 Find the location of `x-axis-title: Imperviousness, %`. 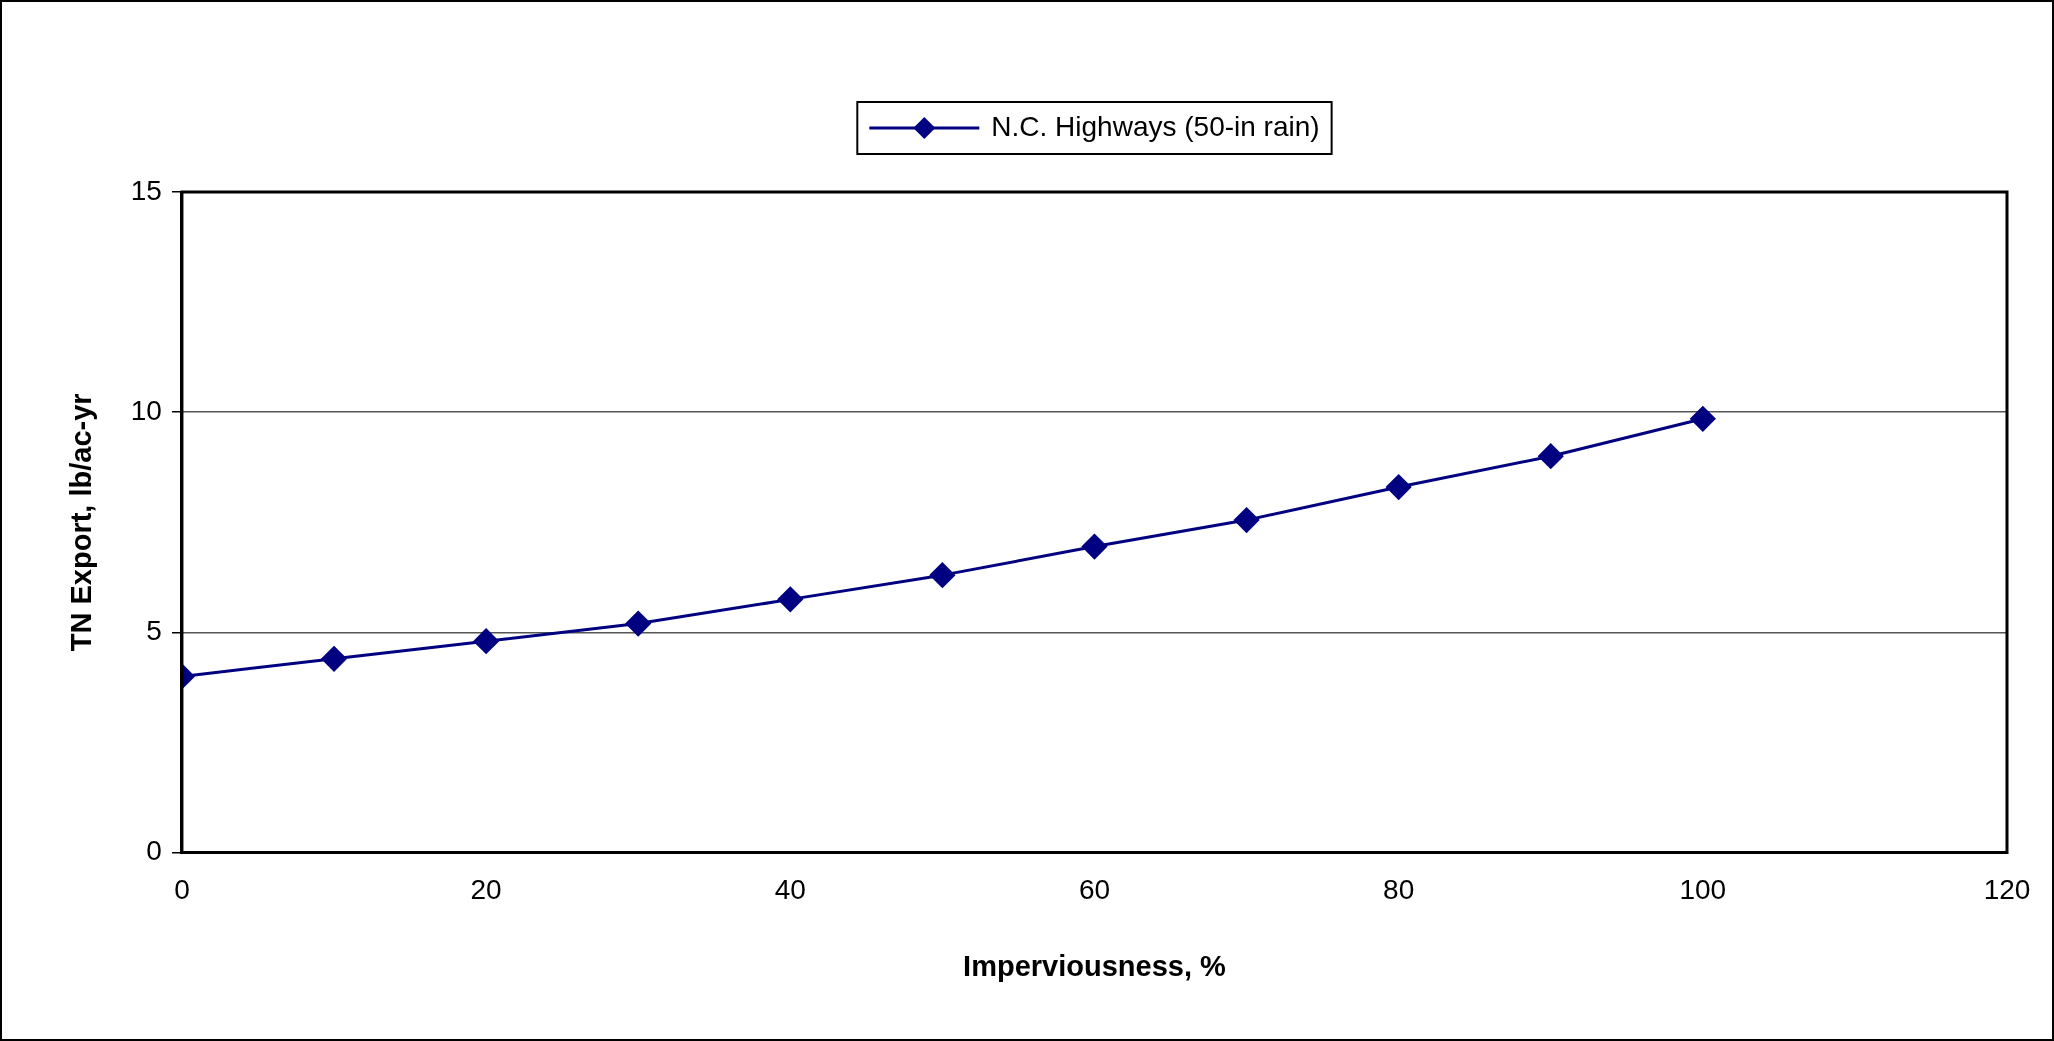

x-axis-title: Imperviousness, % is located at coordinates (1095, 965).